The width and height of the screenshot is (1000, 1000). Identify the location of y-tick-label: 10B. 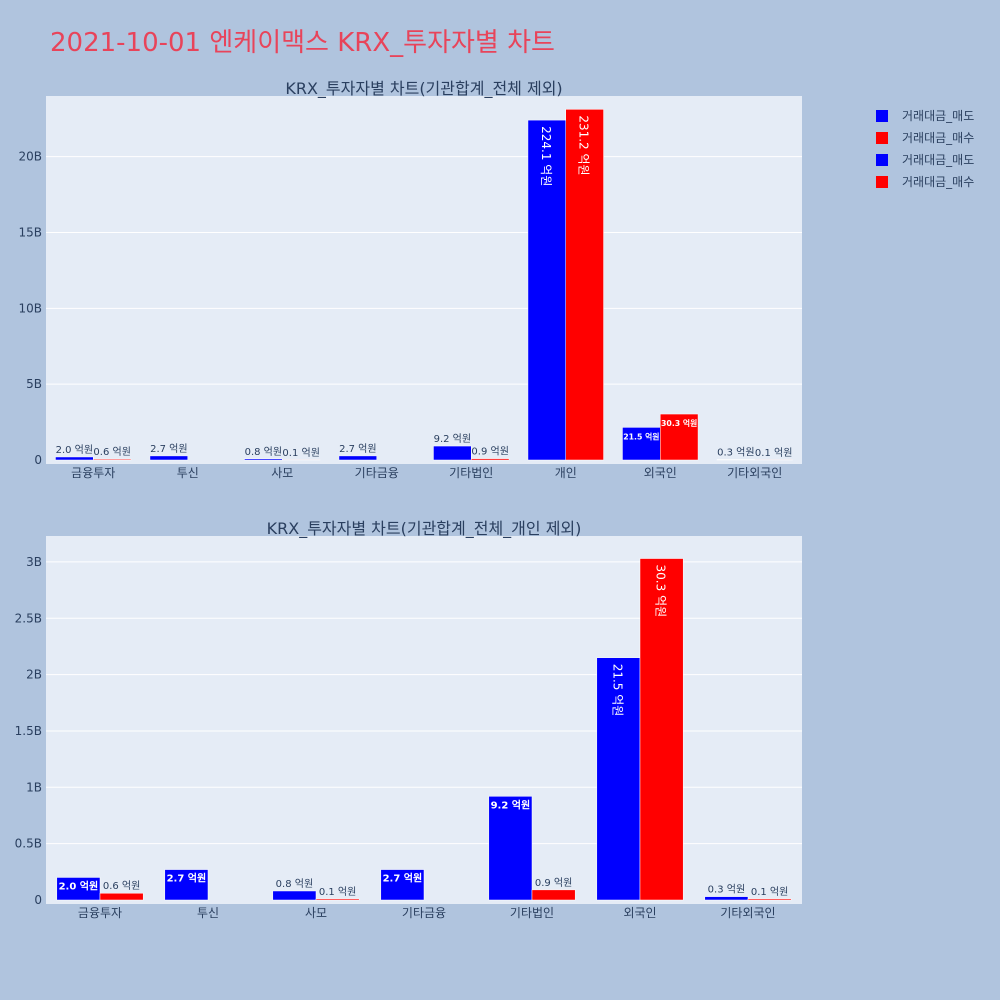
(30, 308).